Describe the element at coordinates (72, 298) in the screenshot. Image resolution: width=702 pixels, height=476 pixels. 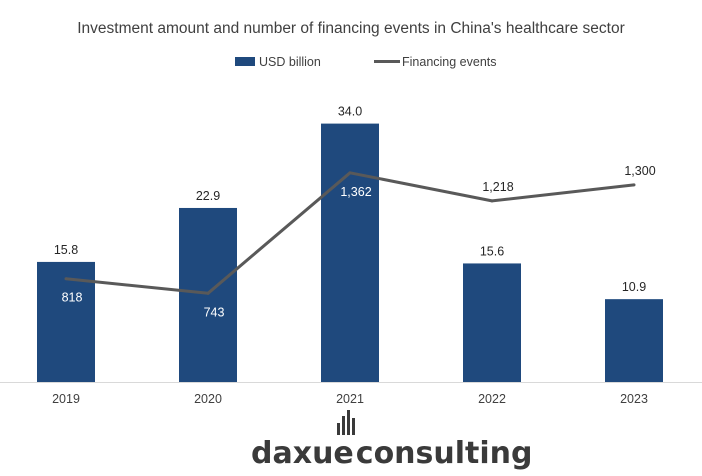
I see `line-label-2019: 818` at that location.